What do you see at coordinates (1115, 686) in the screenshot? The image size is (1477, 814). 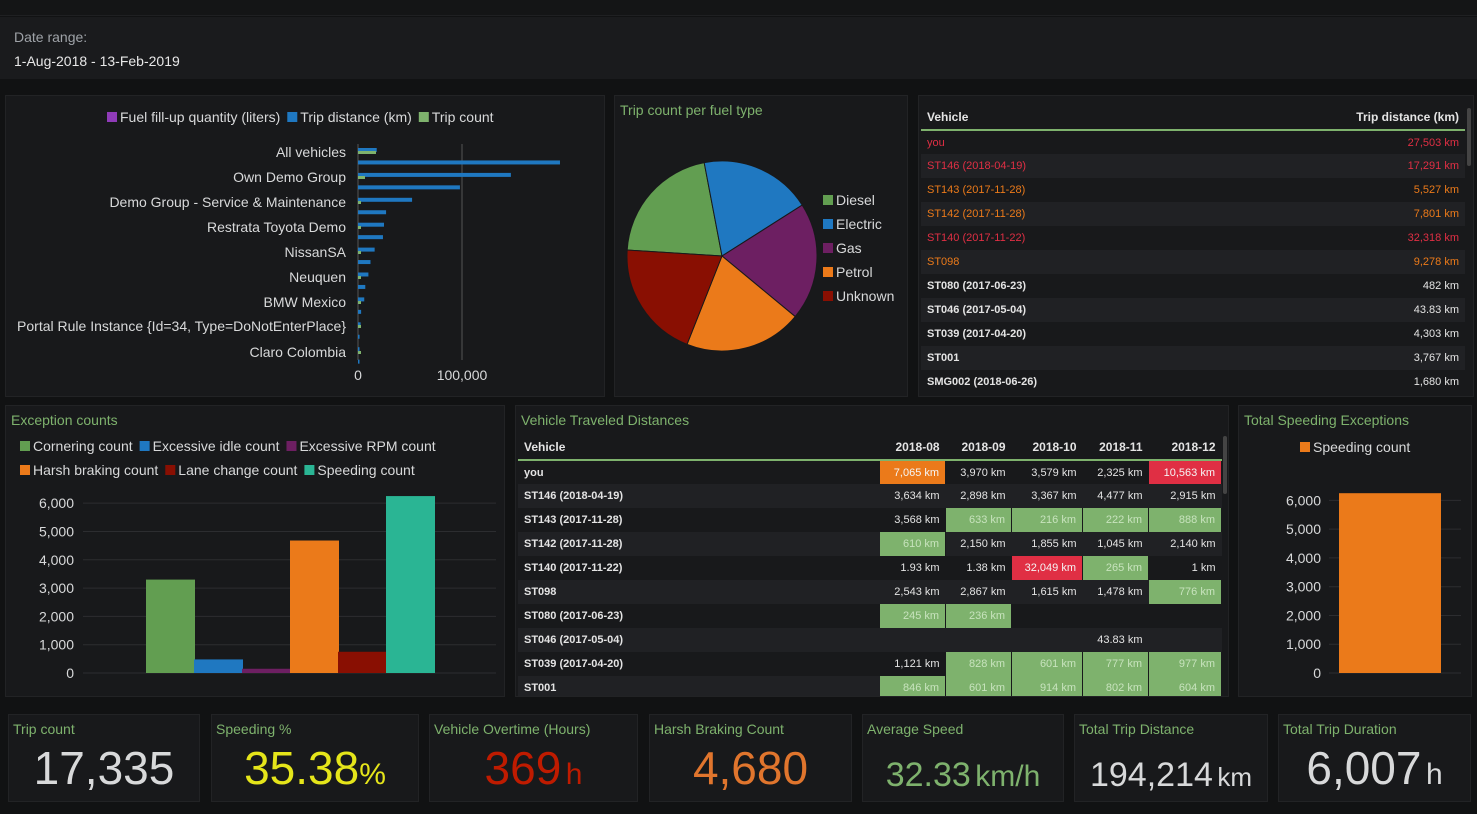 I see `distance-cell: 802 km` at bounding box center [1115, 686].